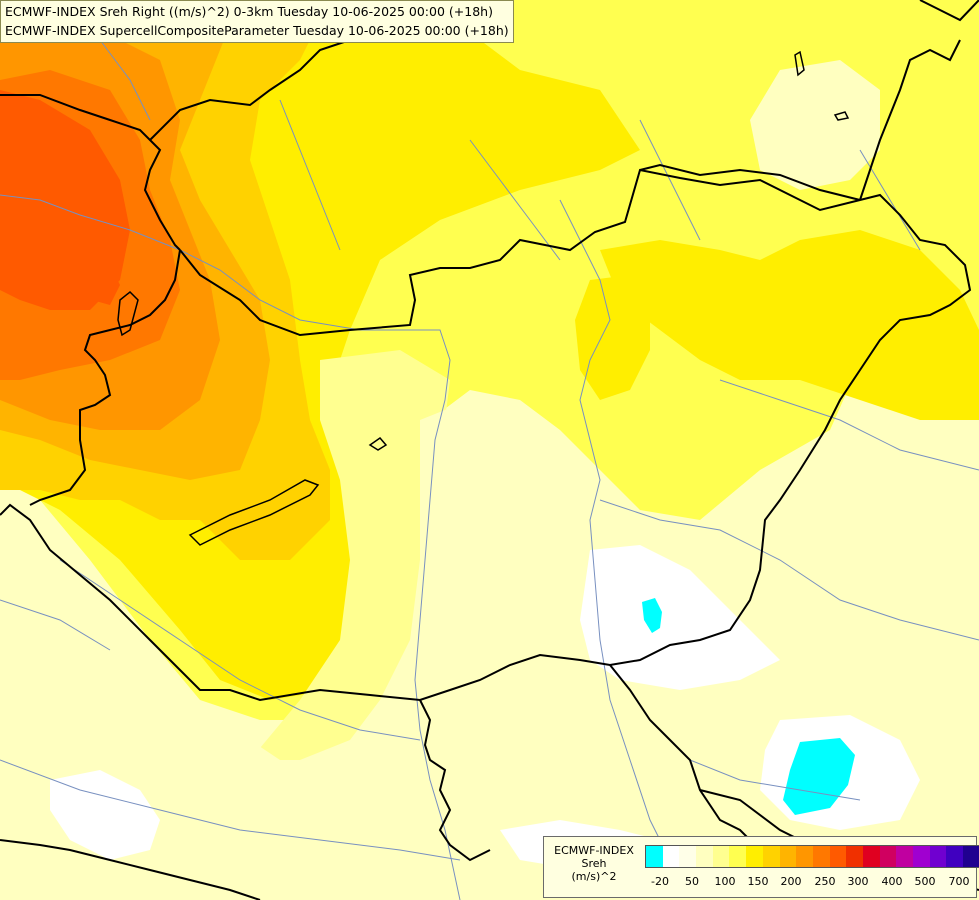 The width and height of the screenshot is (979, 900). I want to click on legend-title: ECMWF-INDEX Sreh (m/s)^2, so click(594, 863).